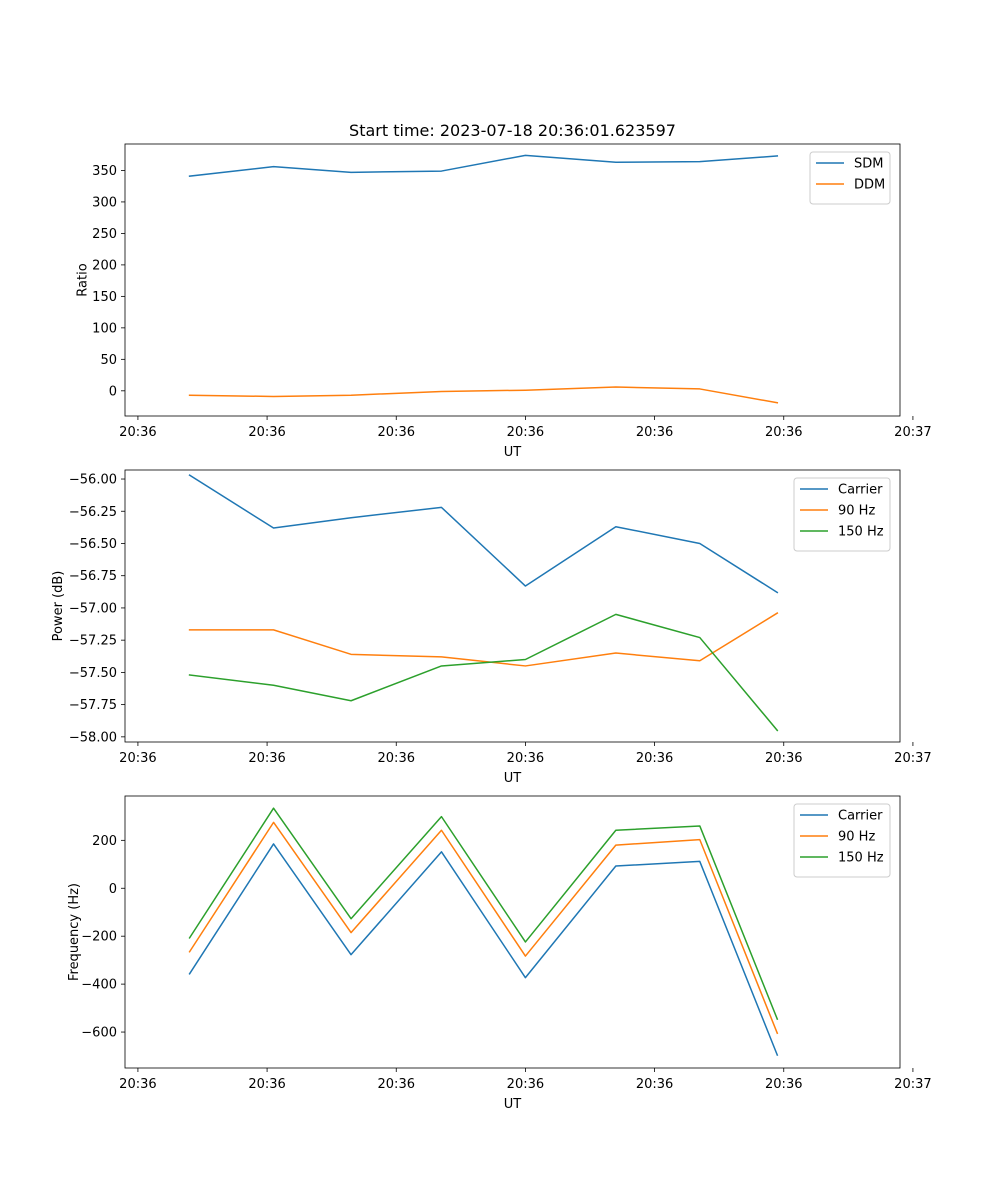 The image size is (1000, 1200). Describe the element at coordinates (104, 328) in the screenshot. I see `y-tick-label: 100` at that location.